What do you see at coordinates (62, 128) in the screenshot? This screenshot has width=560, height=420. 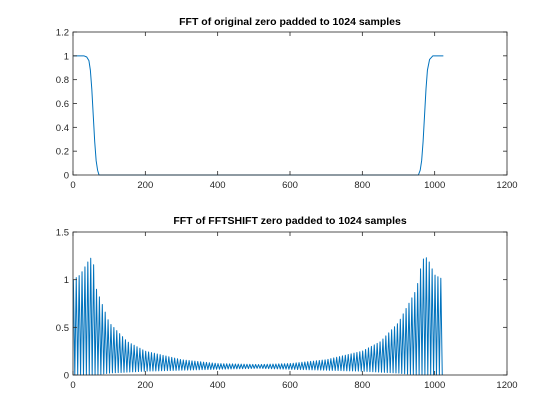 I see `top-y-tick-label: 0.4` at bounding box center [62, 128].